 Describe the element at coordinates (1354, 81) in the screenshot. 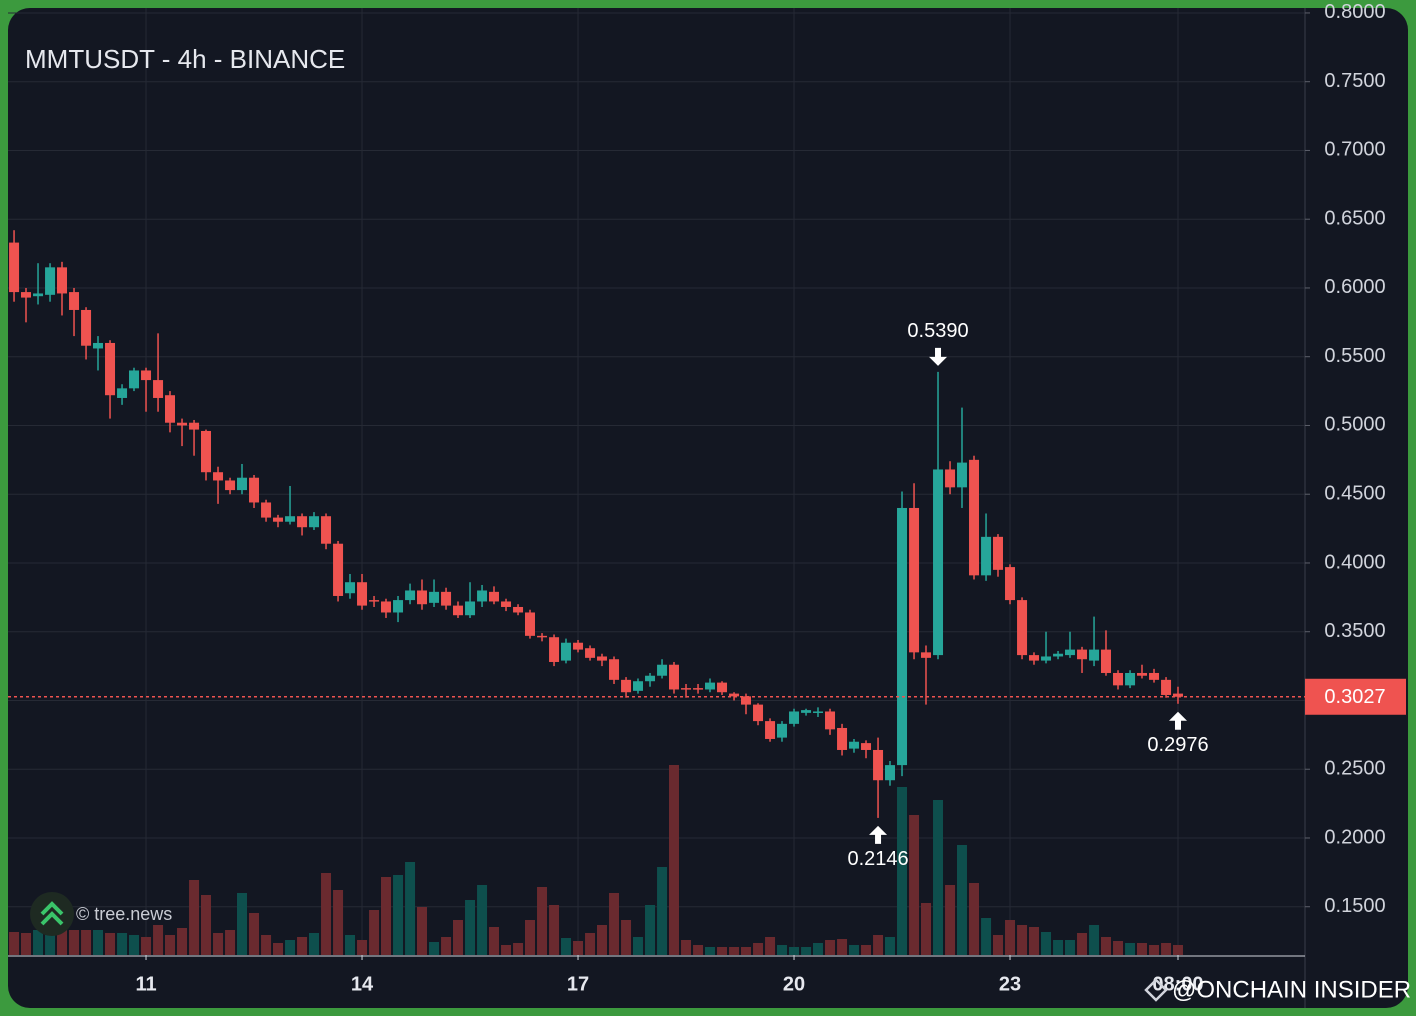

I see `y-tick-label: 0.7500` at that location.